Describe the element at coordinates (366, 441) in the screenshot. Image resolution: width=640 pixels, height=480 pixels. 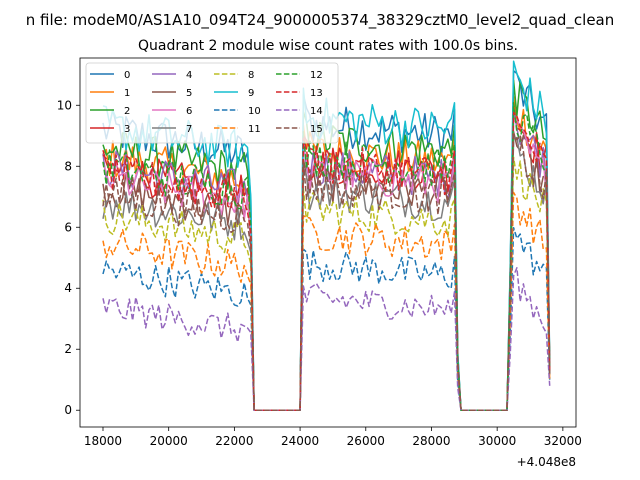
I see `x-tick-label: 26000` at that location.